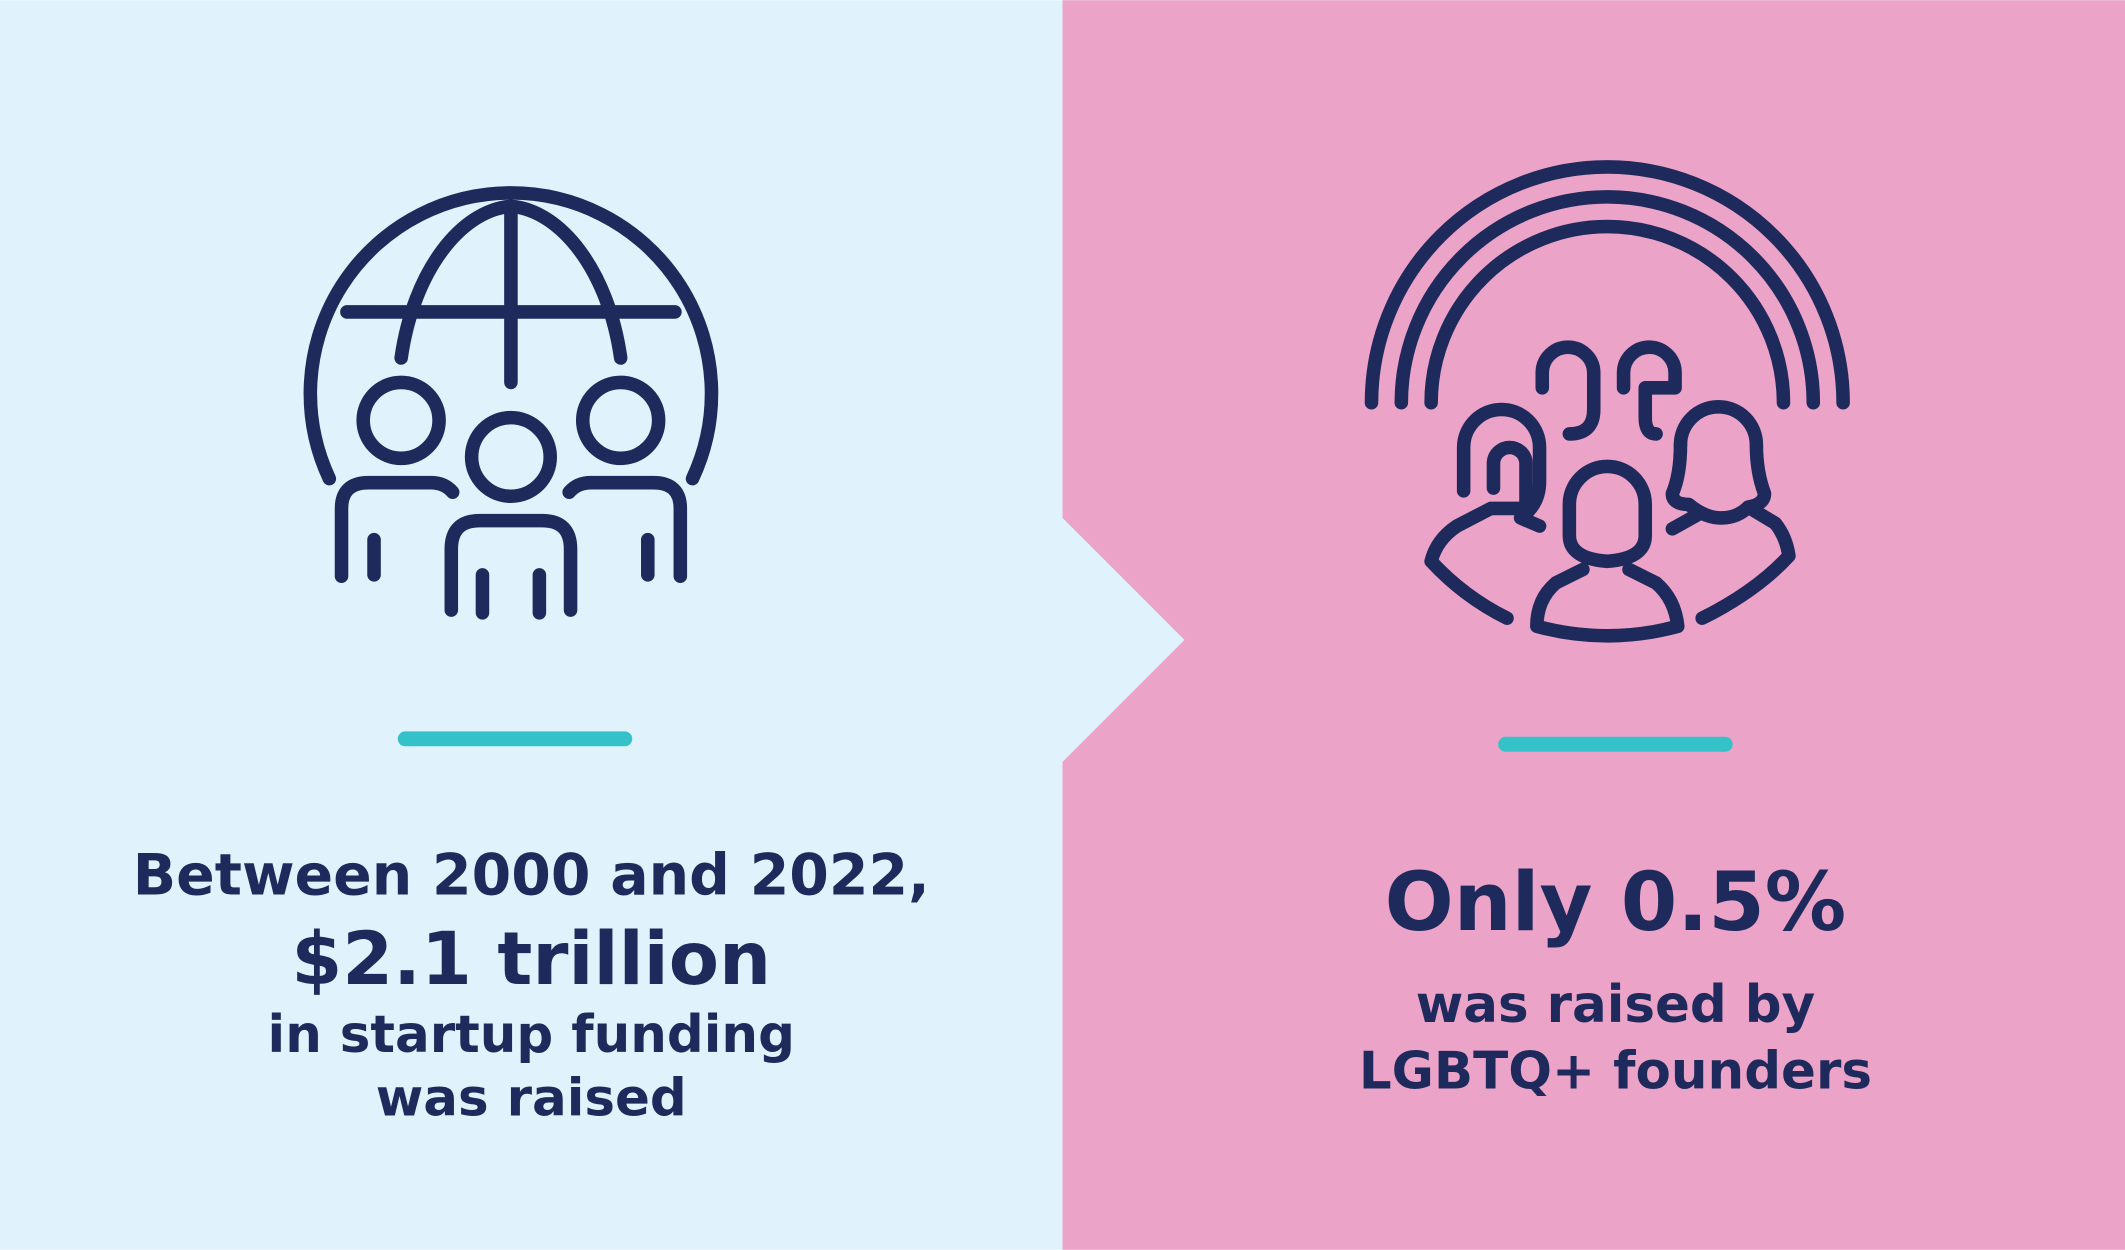 This screenshot has height=1250, width=2125. Describe the element at coordinates (1123, 639) in the screenshot. I see `arrow-notch` at that location.